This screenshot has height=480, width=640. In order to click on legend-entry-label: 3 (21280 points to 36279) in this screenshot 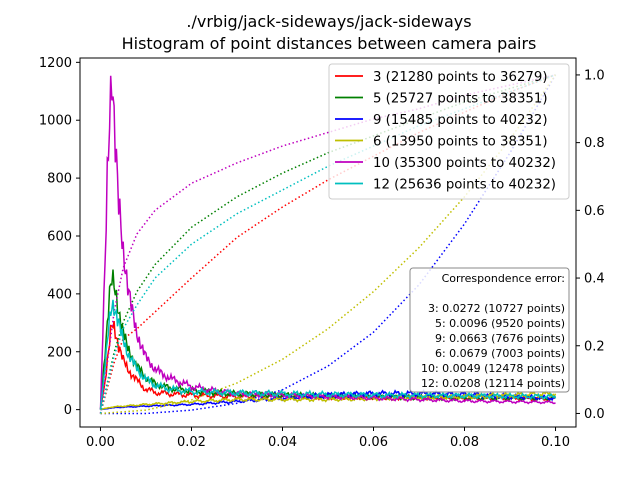, I will do `click(460, 77)`.